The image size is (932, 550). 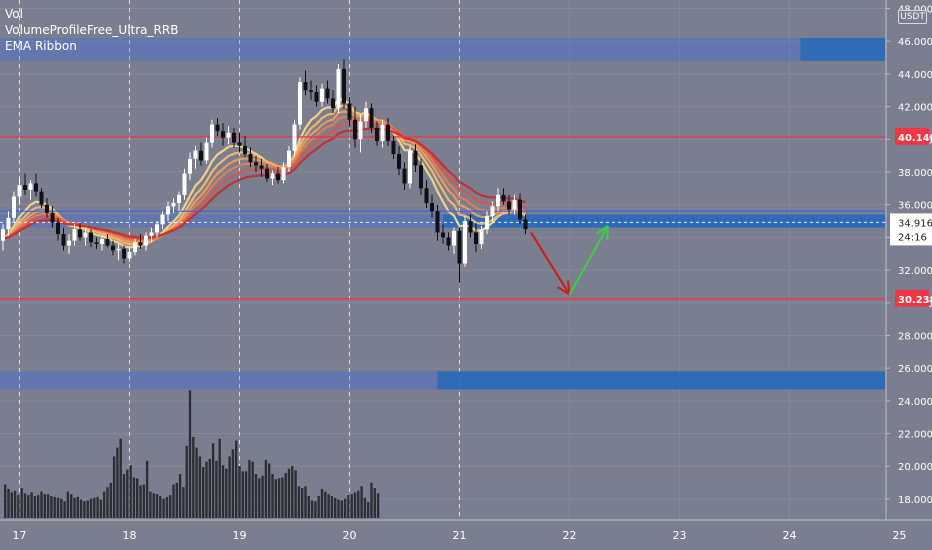 What do you see at coordinates (790, 535) in the screenshot?
I see `time-tick-label: 24` at bounding box center [790, 535].